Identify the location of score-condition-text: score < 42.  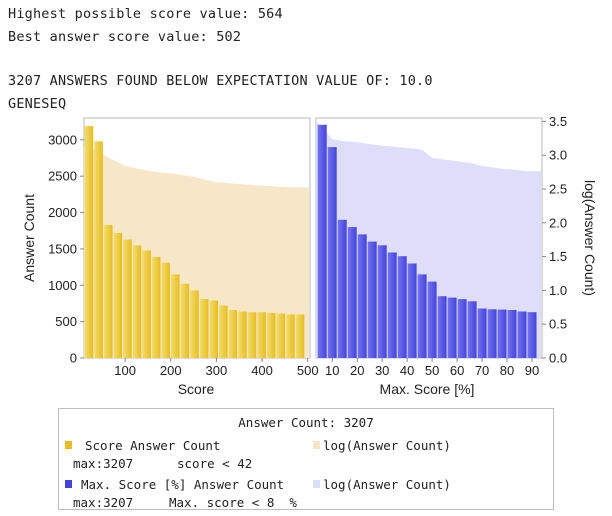
(215, 463).